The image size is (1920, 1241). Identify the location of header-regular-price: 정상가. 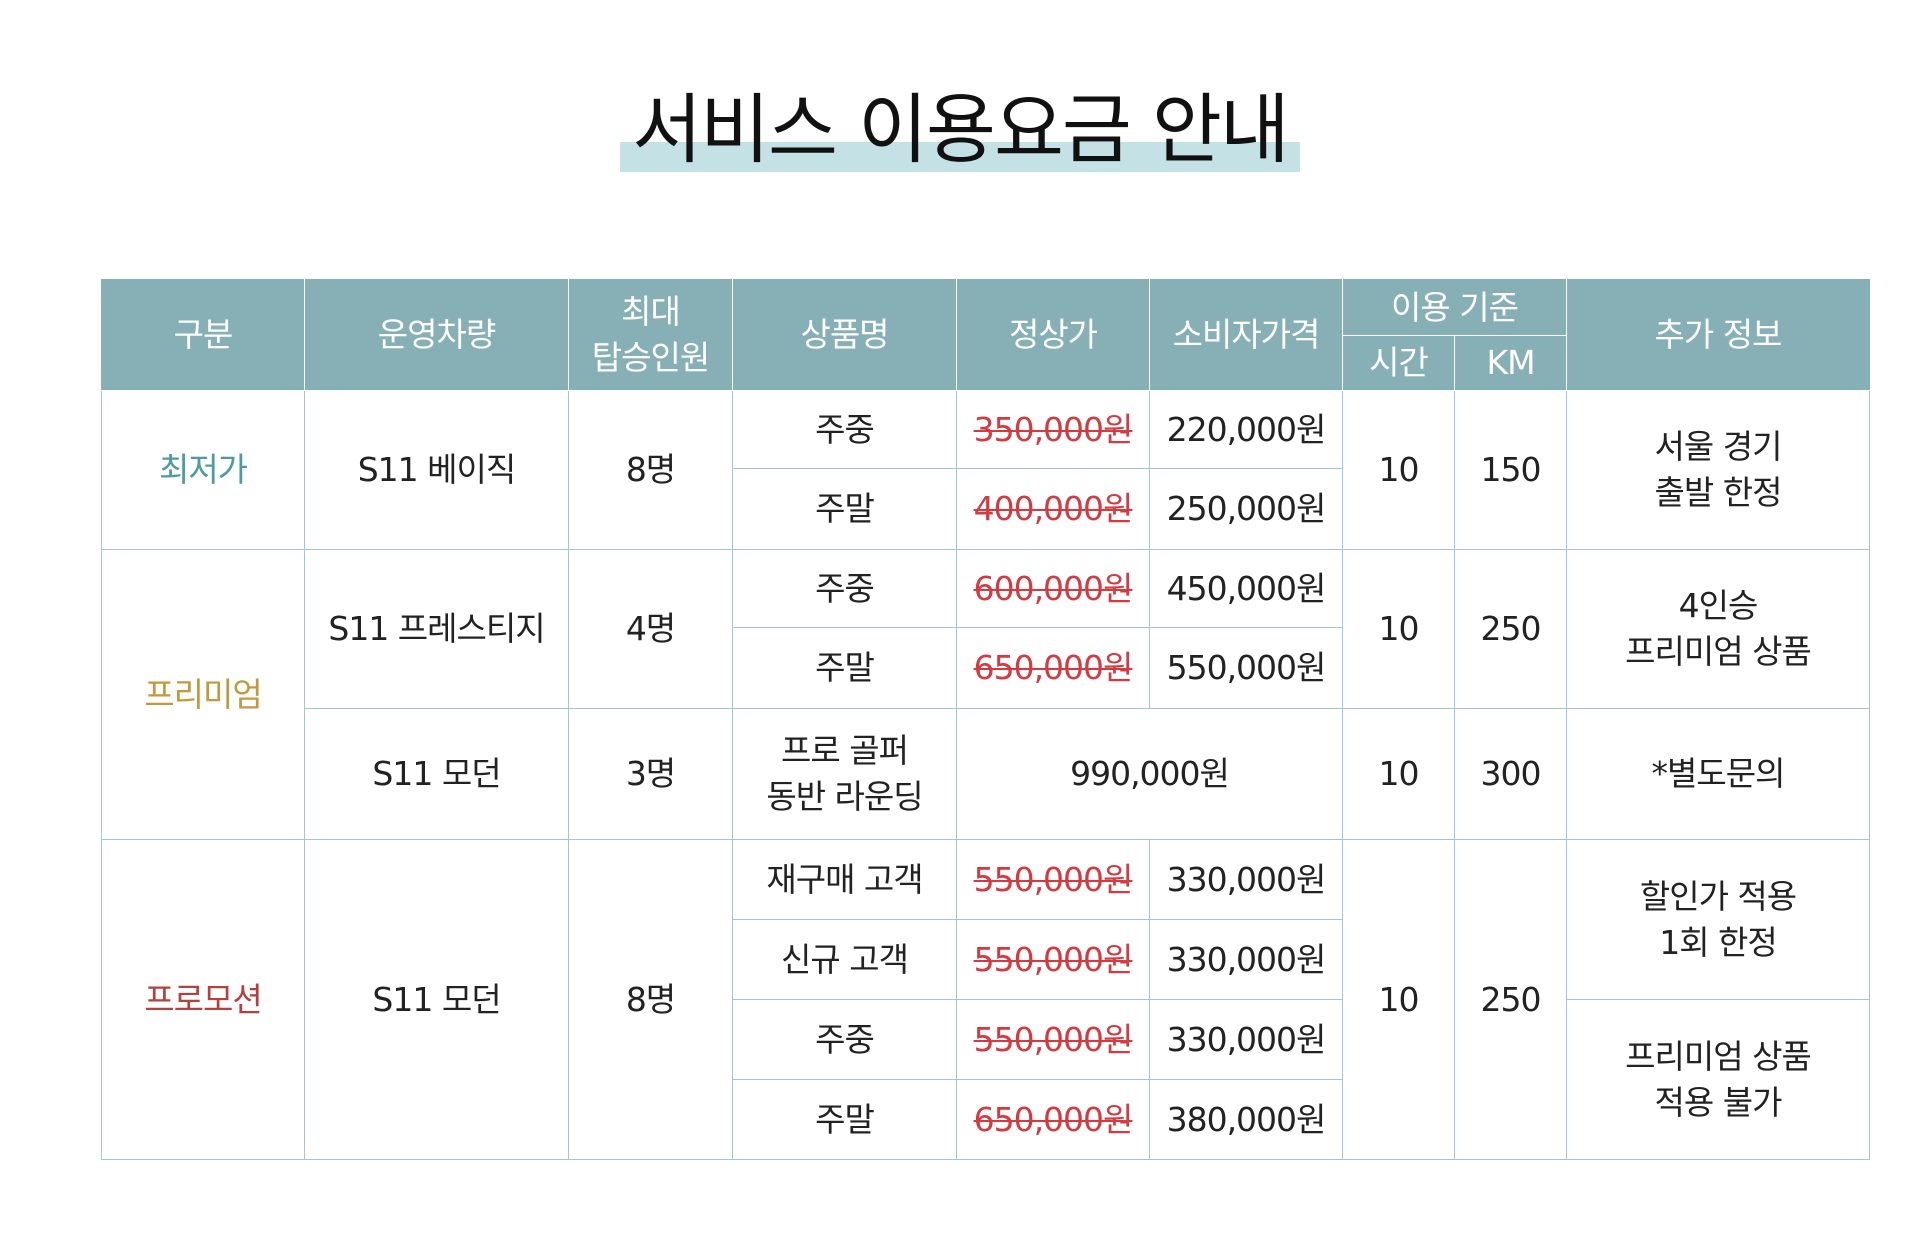
(1053, 335).